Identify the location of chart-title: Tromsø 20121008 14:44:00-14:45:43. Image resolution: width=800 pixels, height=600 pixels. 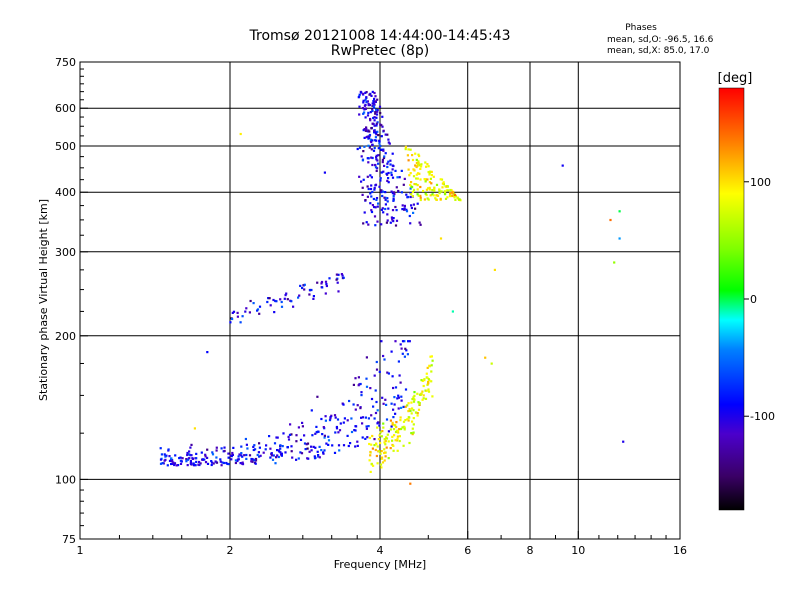
(380, 36).